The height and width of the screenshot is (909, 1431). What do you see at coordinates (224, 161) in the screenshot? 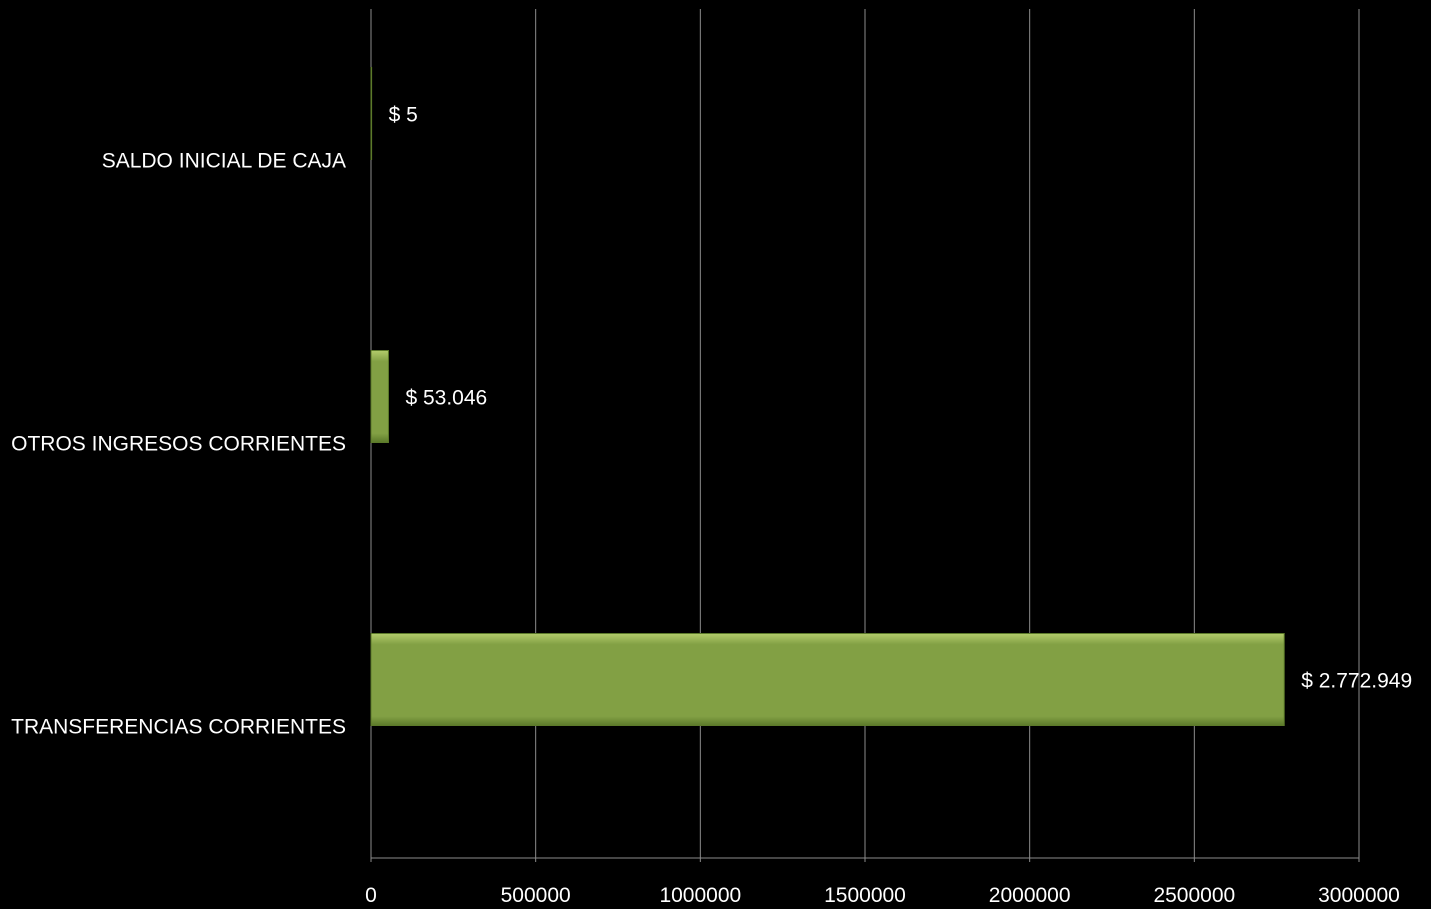
I see `category-label: SALDO INICIAL DE CAJA` at bounding box center [224, 161].